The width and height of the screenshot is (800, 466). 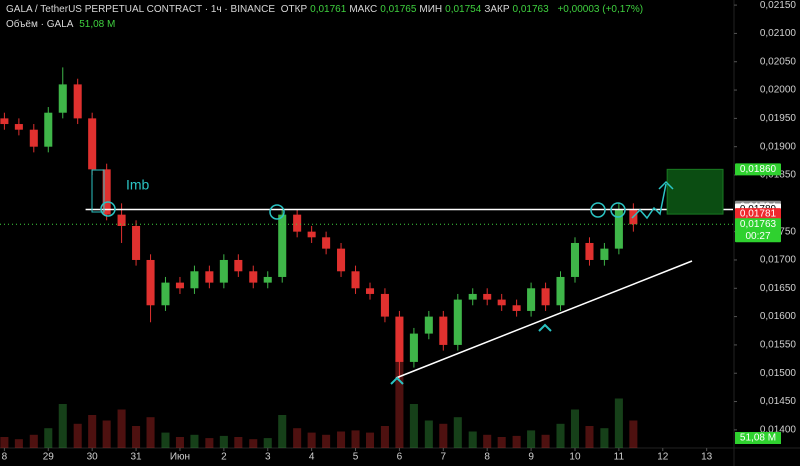 I want to click on annotation: Imb, so click(x=138, y=185).